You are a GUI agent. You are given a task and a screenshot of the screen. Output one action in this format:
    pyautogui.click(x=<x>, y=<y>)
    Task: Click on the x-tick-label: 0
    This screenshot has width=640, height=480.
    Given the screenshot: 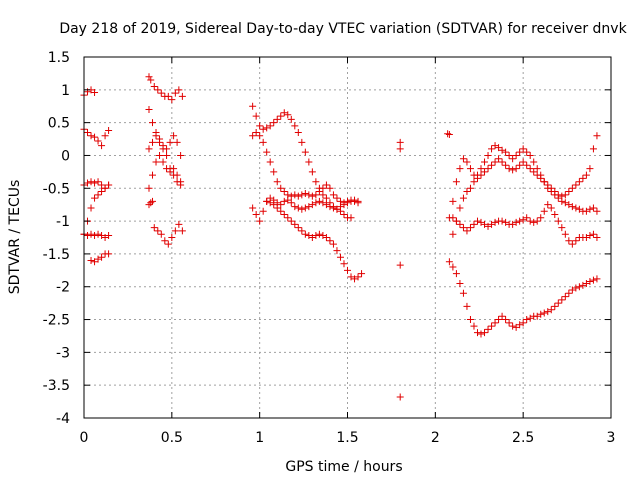 What is the action you would take?
    pyautogui.click(x=84, y=438)
    